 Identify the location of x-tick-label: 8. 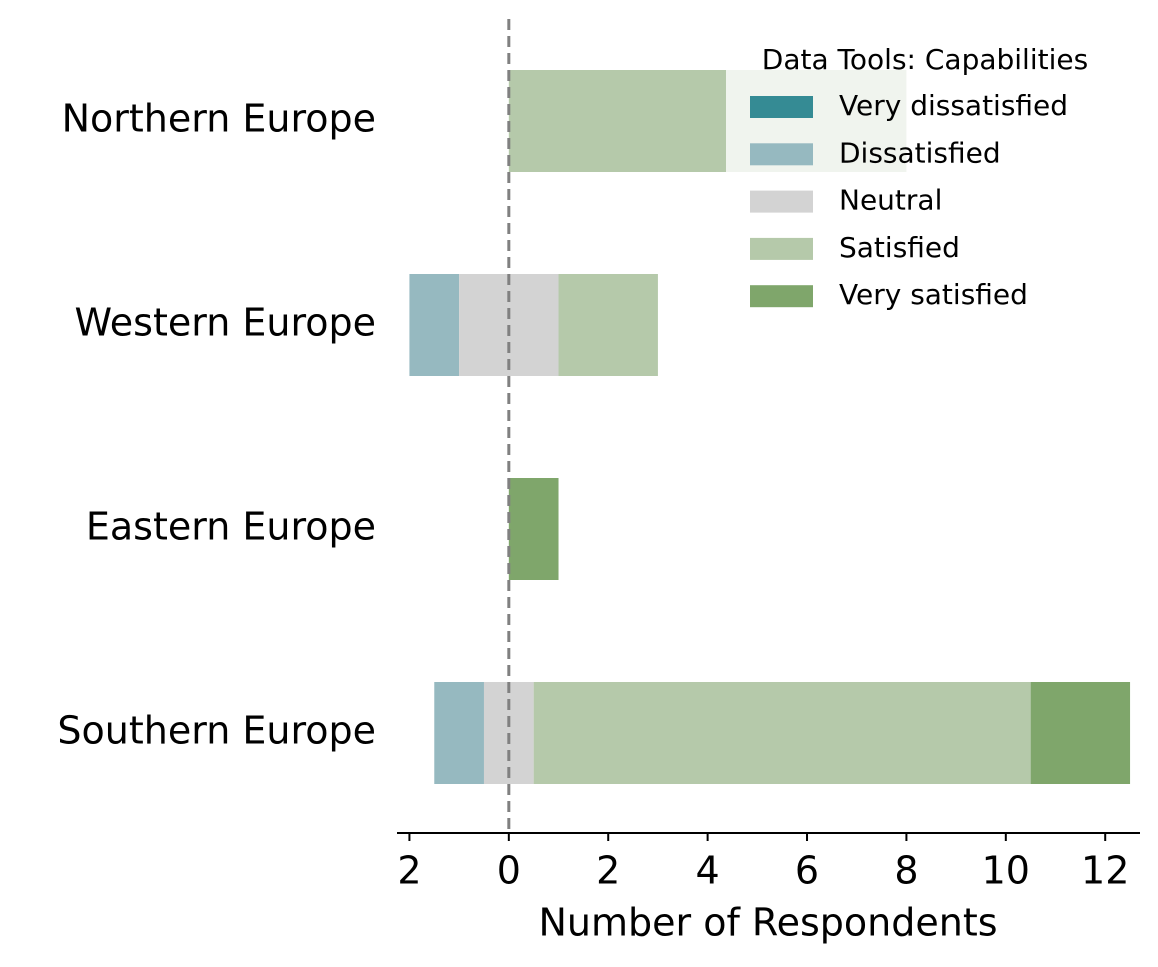
(906, 871).